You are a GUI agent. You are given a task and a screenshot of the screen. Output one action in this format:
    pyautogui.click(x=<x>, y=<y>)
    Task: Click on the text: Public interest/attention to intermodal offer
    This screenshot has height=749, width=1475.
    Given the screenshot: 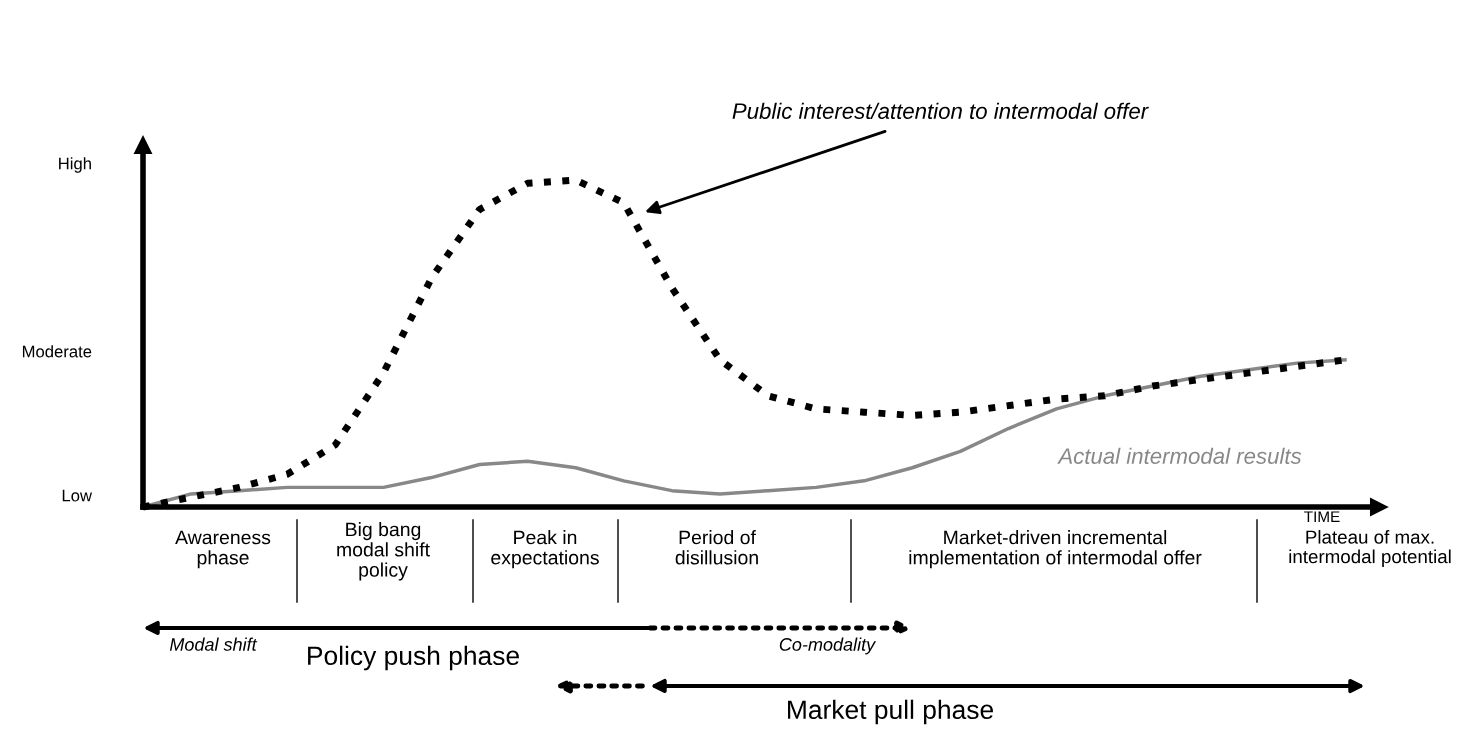 What is the action you would take?
    pyautogui.click(x=940, y=110)
    